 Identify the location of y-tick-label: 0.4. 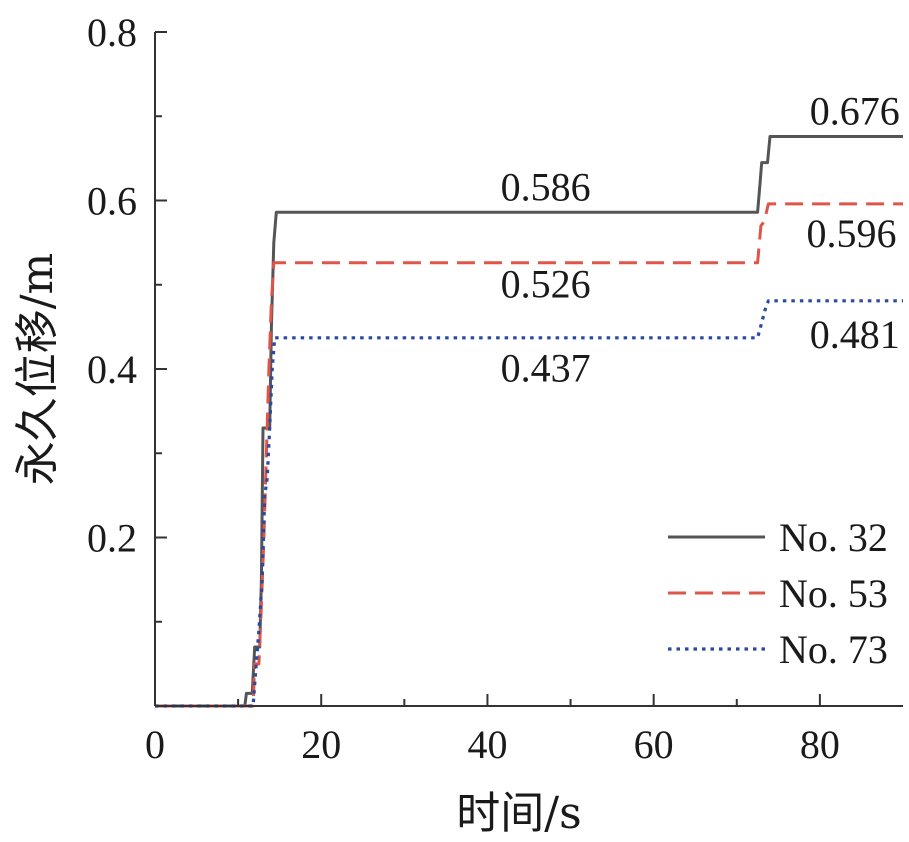
(112, 369).